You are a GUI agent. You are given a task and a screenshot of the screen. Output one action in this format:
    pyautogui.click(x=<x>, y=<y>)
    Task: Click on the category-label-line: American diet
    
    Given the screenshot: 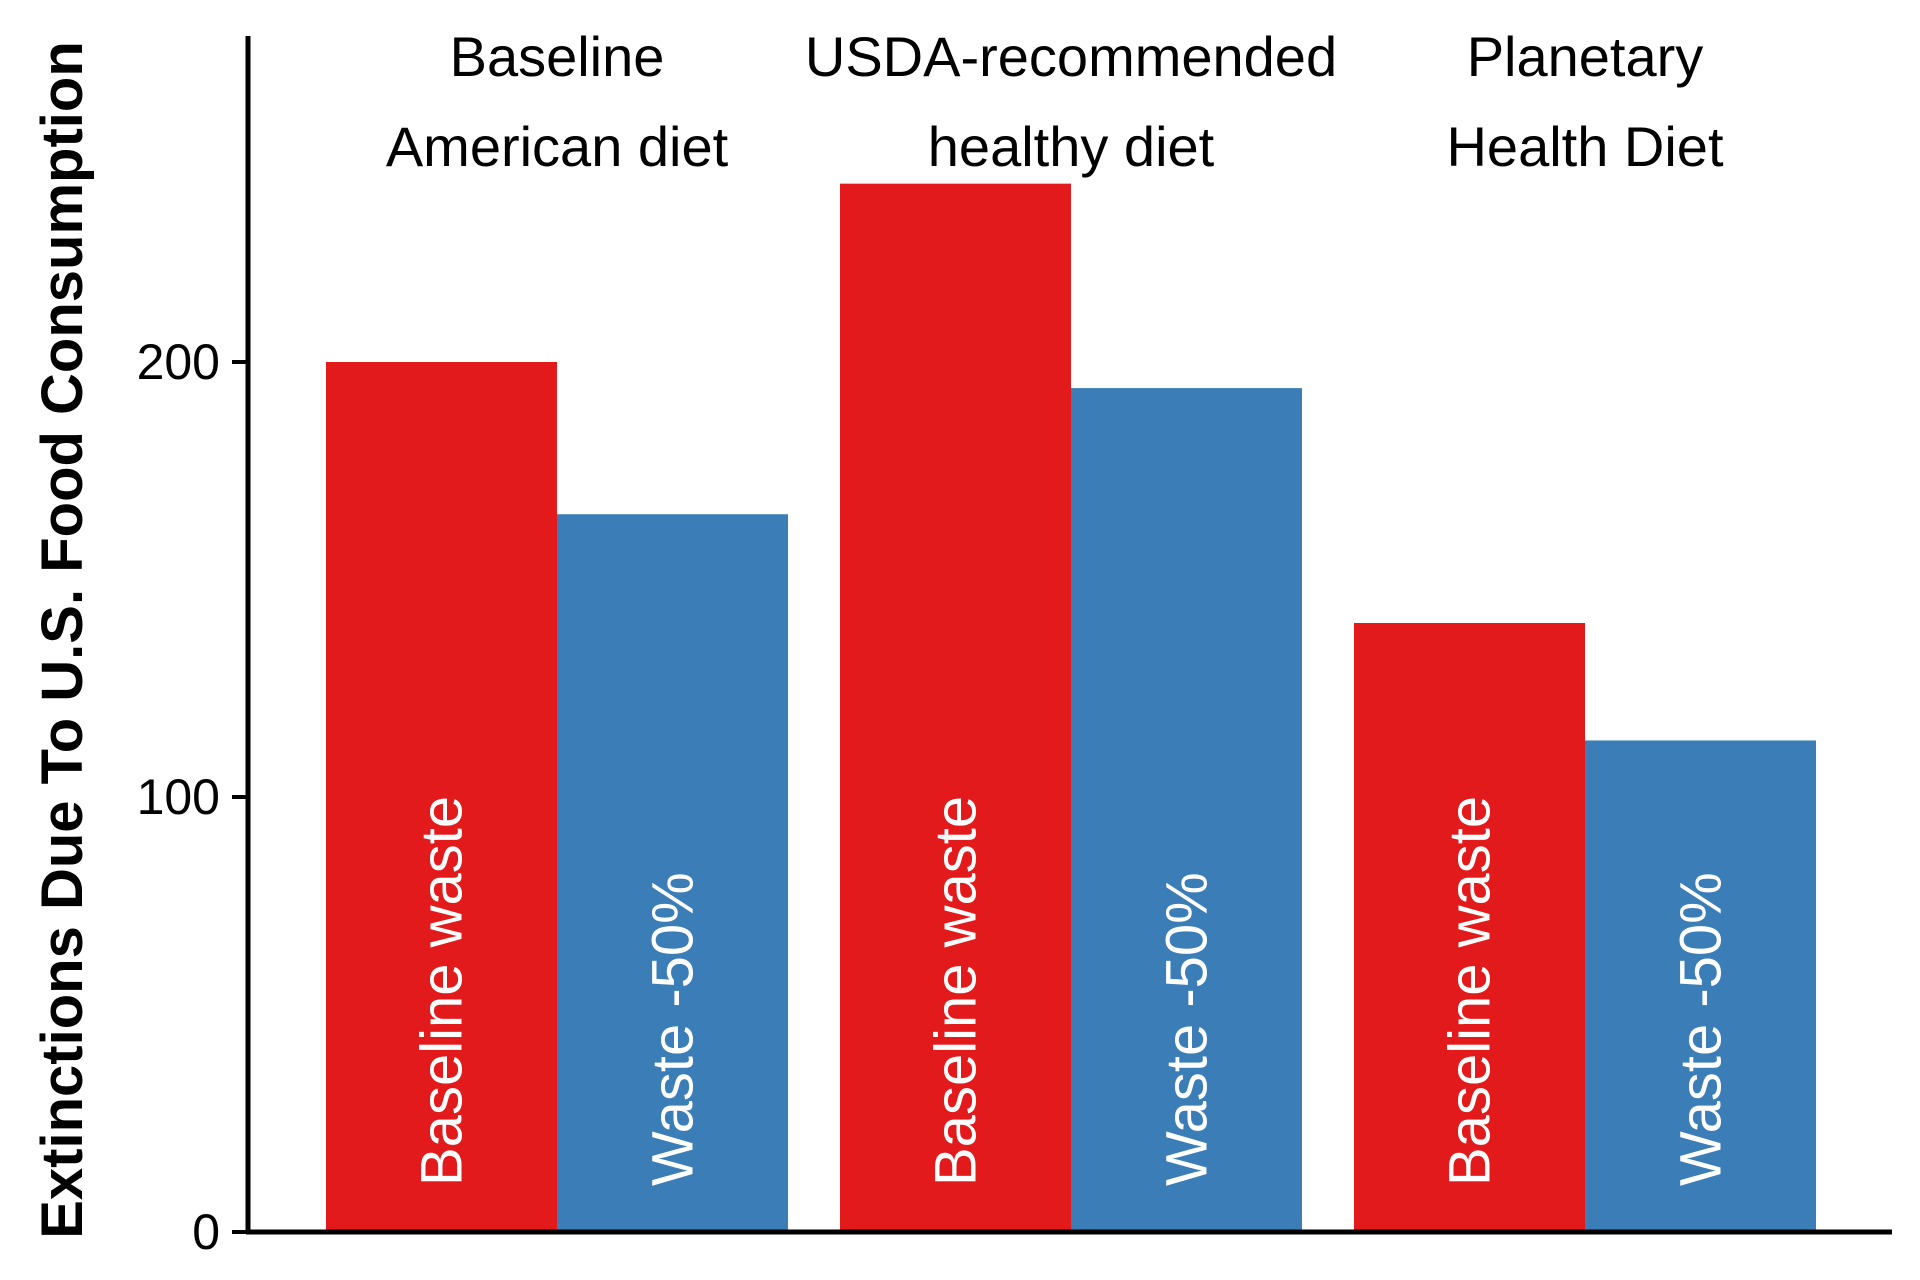 What is the action you would take?
    pyautogui.click(x=557, y=146)
    